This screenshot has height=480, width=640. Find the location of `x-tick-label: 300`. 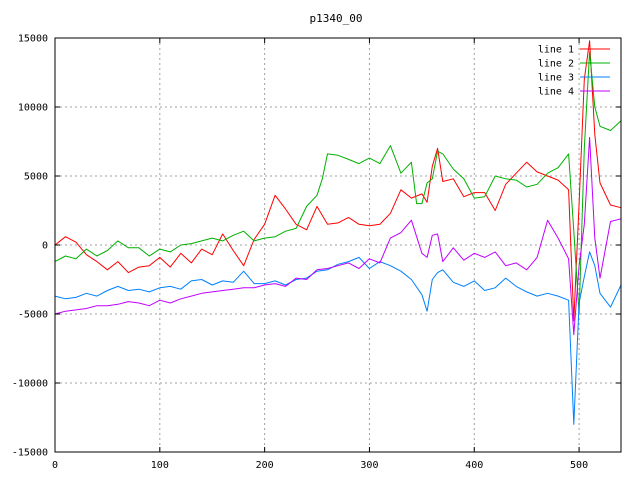

x-tick-label: 300 is located at coordinates (369, 465).